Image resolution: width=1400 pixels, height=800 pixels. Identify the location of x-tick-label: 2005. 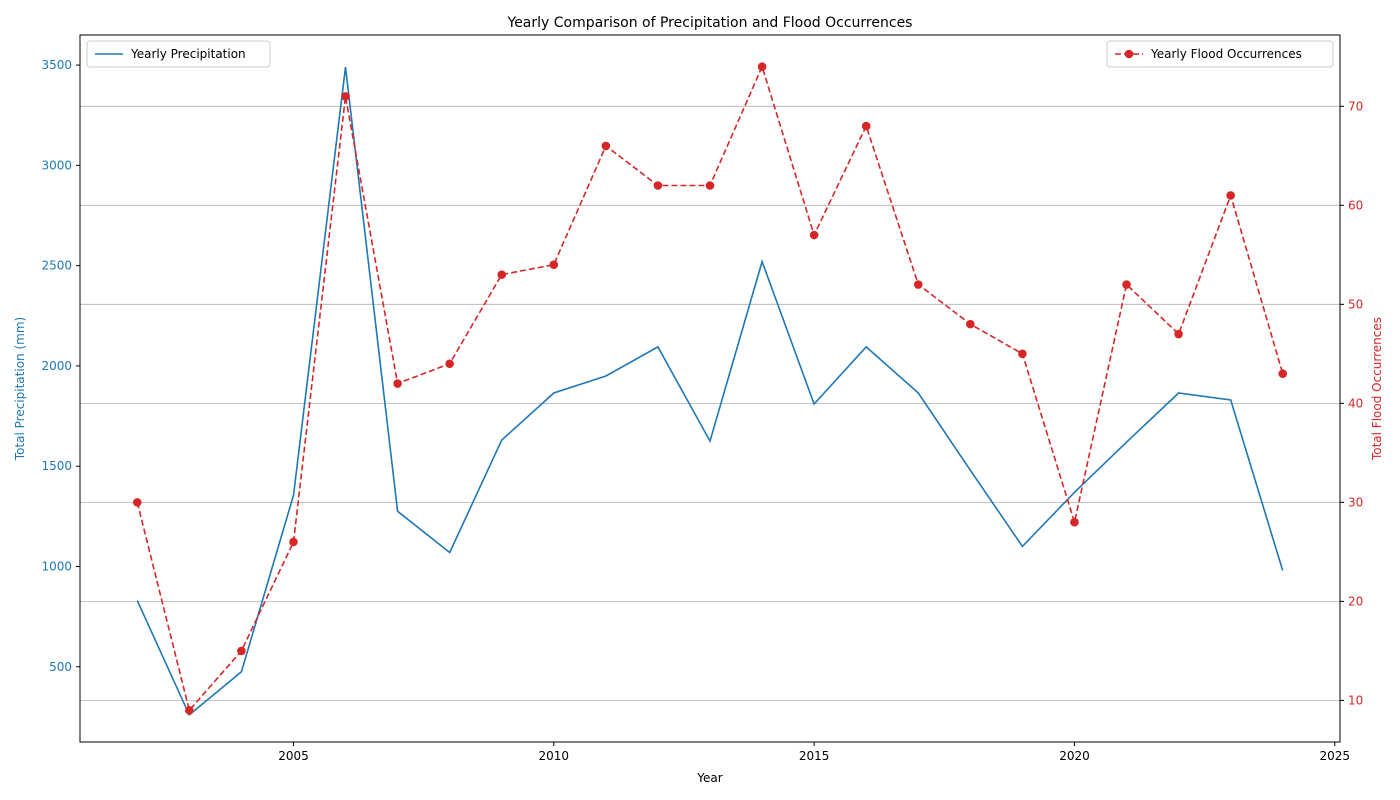
(293, 756).